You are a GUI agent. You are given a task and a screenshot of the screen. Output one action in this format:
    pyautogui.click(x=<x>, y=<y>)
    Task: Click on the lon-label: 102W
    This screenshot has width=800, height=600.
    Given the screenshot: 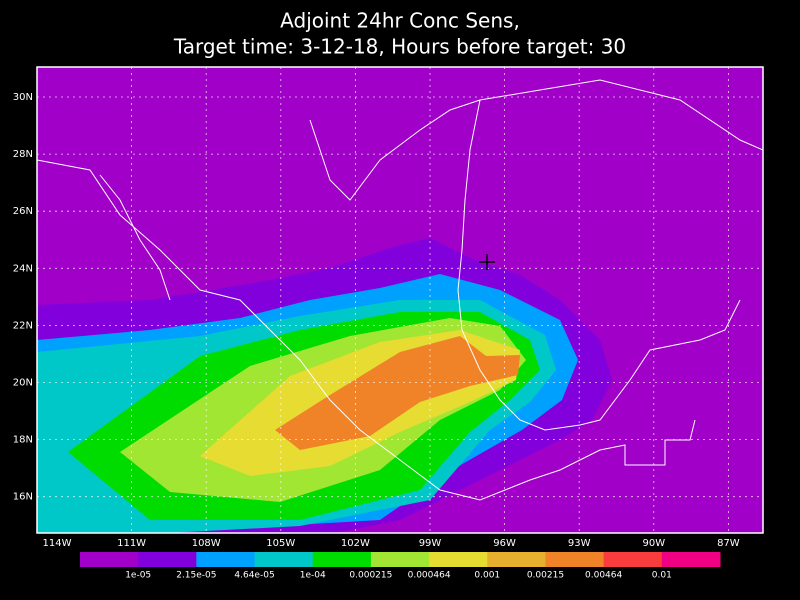 What is the action you would take?
    pyautogui.click(x=355, y=543)
    